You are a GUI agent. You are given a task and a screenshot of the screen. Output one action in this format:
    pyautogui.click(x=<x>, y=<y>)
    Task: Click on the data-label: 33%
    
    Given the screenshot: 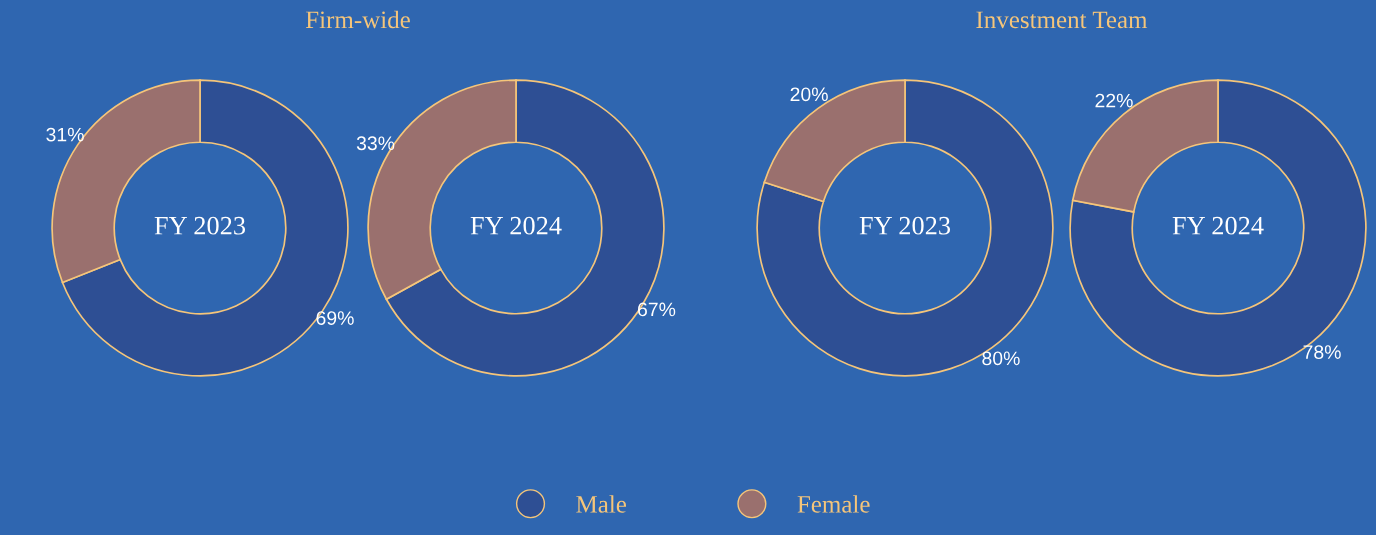 What is the action you would take?
    pyautogui.click(x=375, y=143)
    